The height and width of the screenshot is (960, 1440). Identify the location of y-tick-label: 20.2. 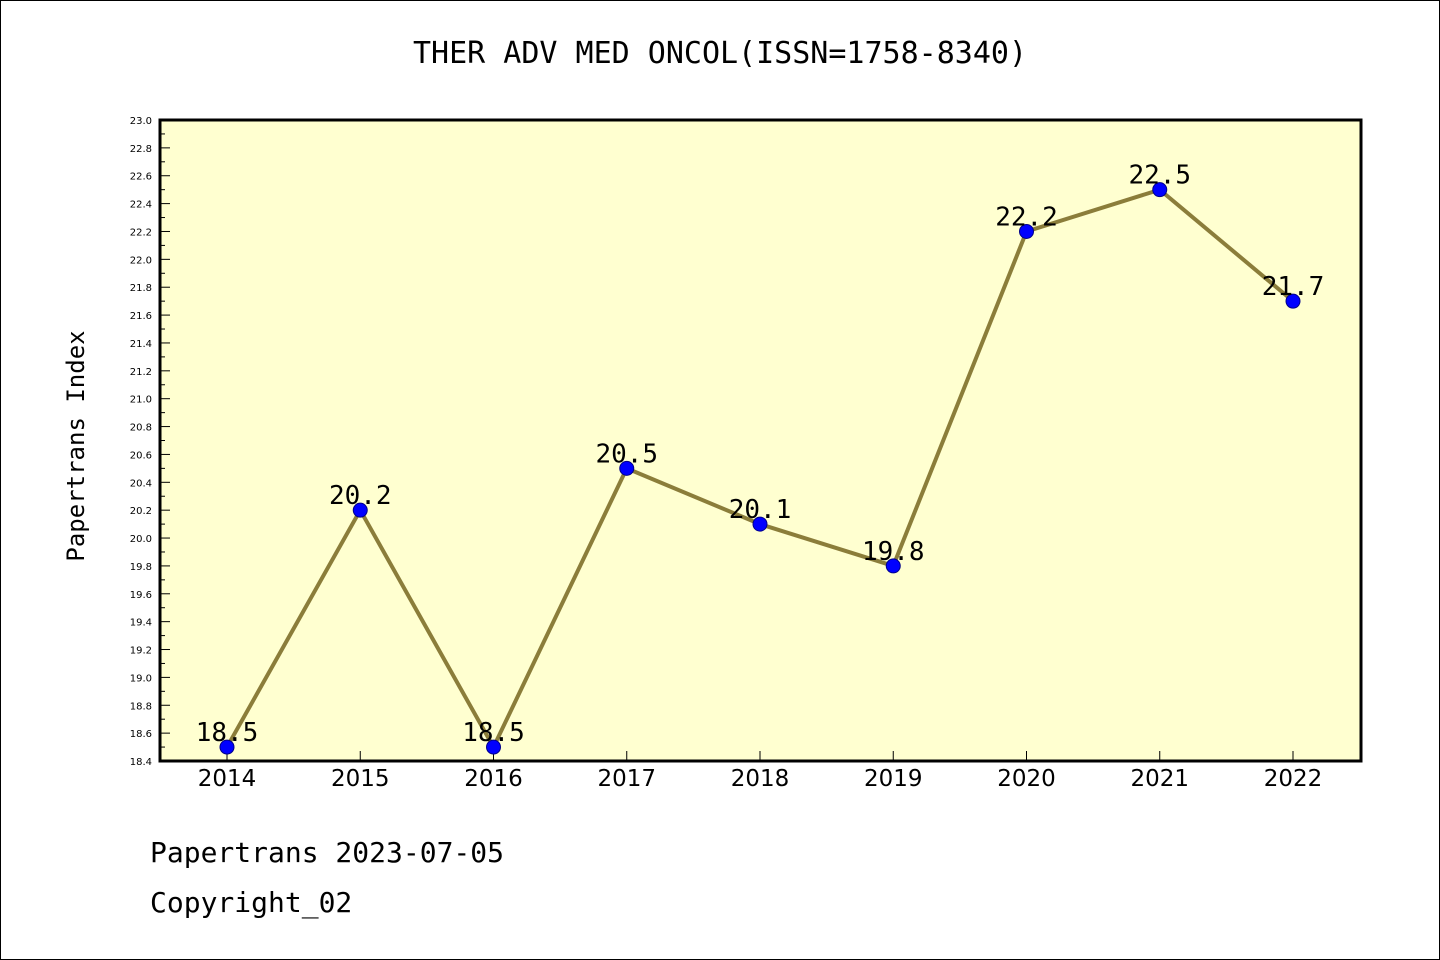
(141, 511).